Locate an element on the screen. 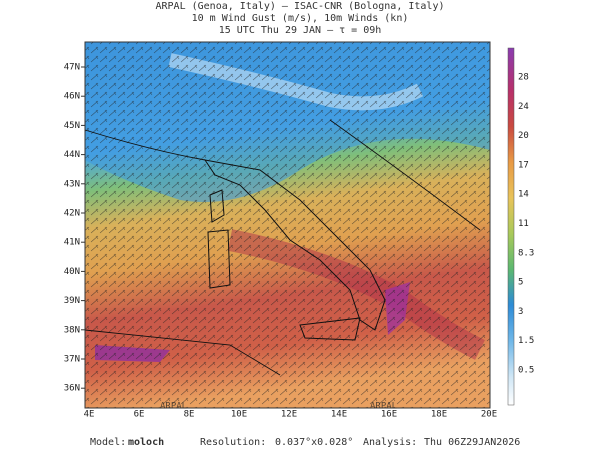 The image size is (600, 450). footer-label: Model: is located at coordinates (108, 442).